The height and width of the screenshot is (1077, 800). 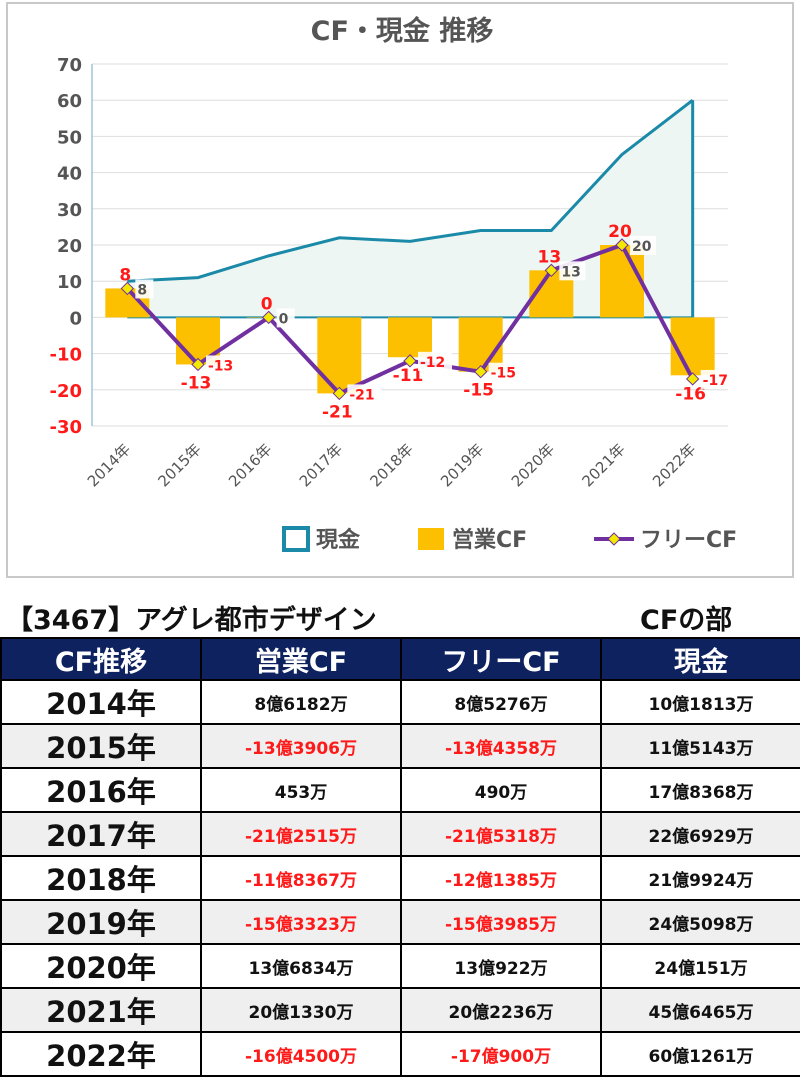 What do you see at coordinates (101, 834) in the screenshot?
I see `year-cell: 2017年` at bounding box center [101, 834].